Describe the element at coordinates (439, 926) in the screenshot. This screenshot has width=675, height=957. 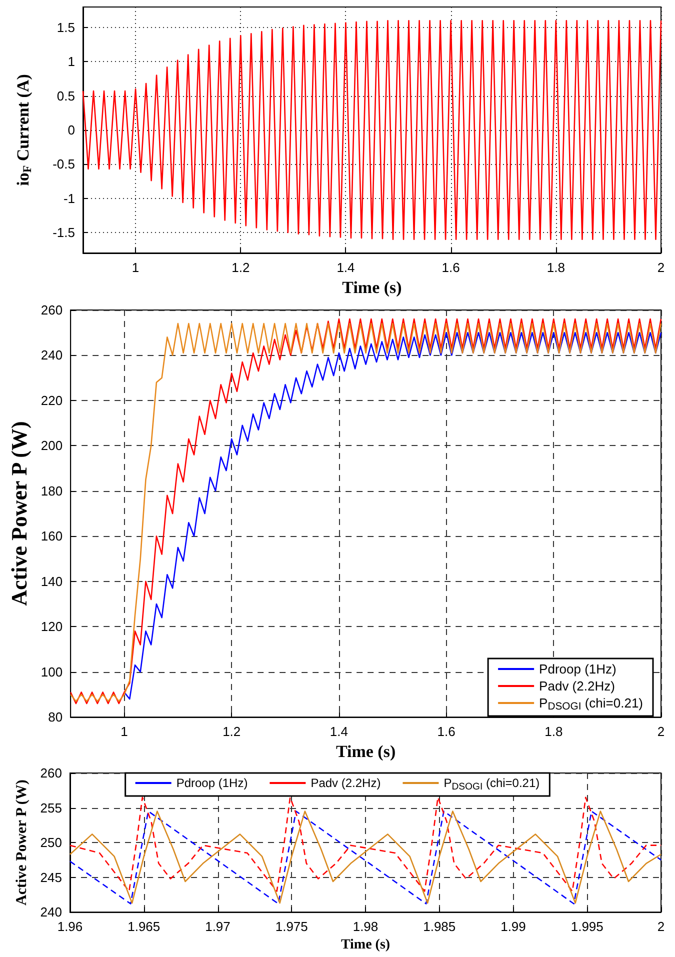
I see `x-tick-label: 1.985` at that location.